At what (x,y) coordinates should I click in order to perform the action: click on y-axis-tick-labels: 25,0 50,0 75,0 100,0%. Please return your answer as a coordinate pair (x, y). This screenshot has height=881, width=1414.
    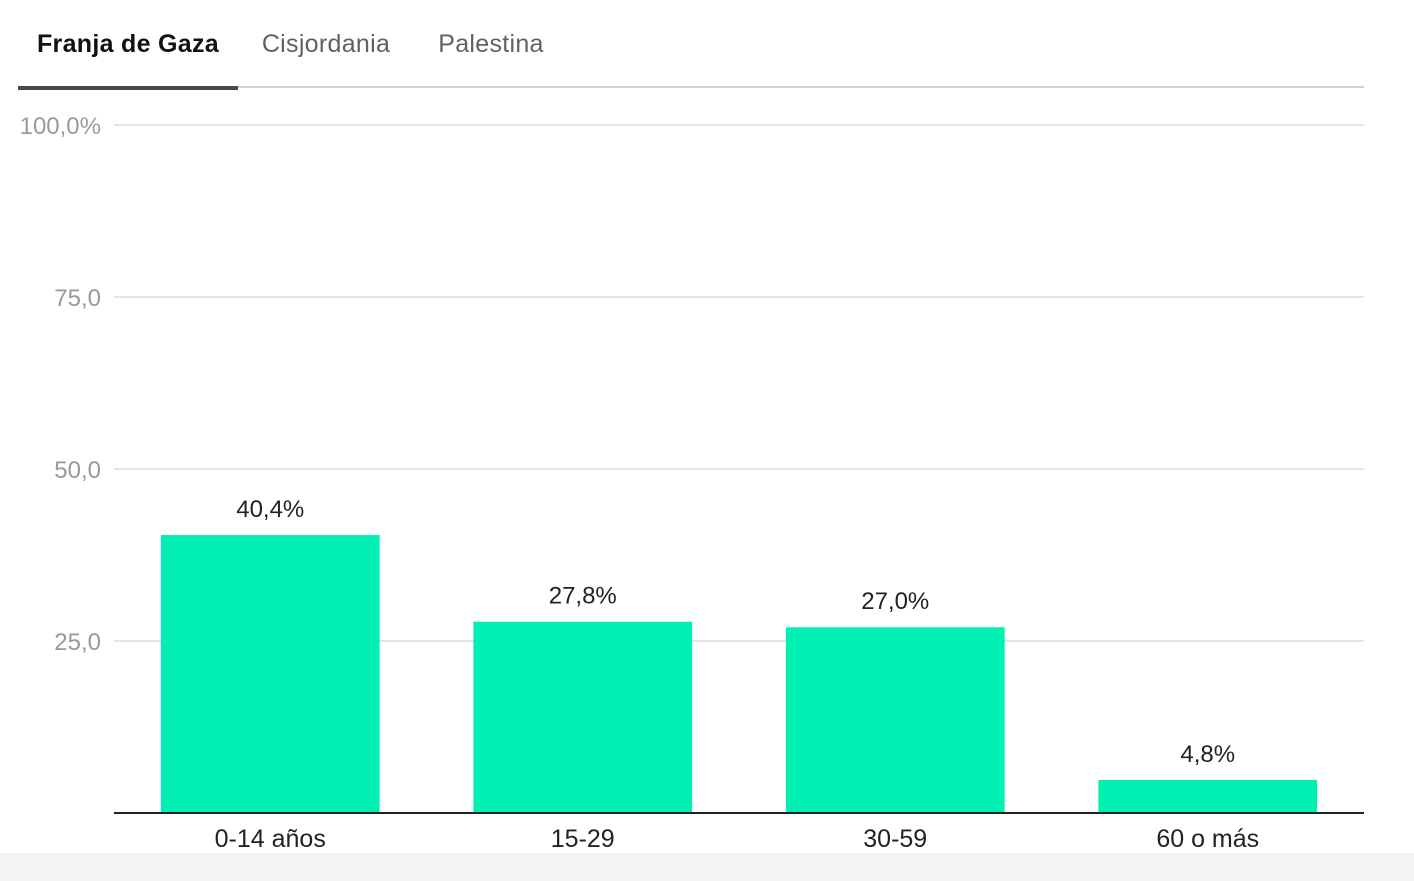
    Looking at the image, I should click on (60, 384).